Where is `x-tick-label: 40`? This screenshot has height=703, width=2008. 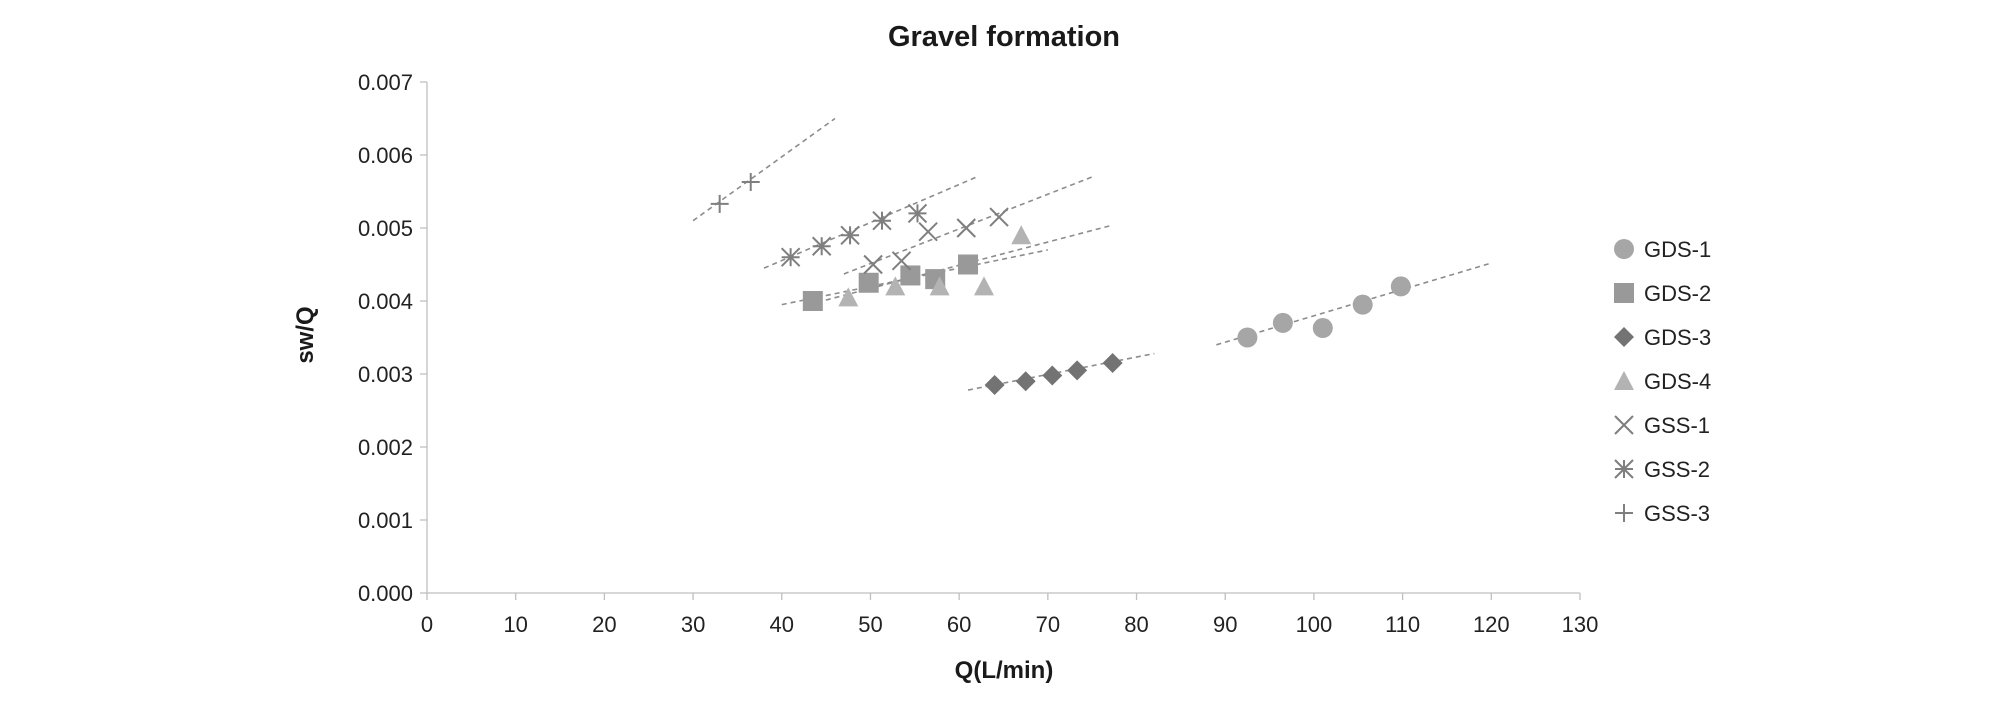
x-tick-label: 40 is located at coordinates (782, 624).